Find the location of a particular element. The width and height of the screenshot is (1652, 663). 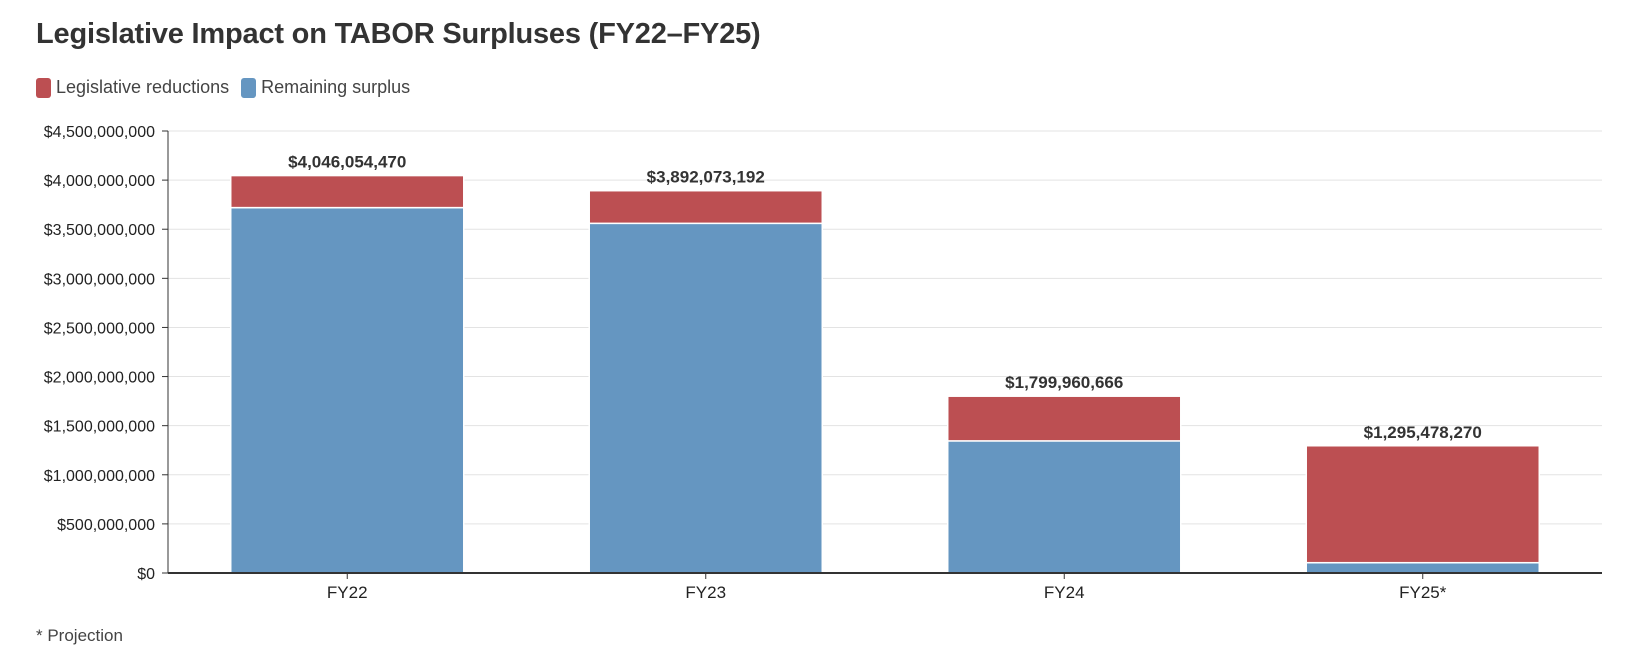

y-tick-label: $3,500,000,000 is located at coordinates (99, 230).